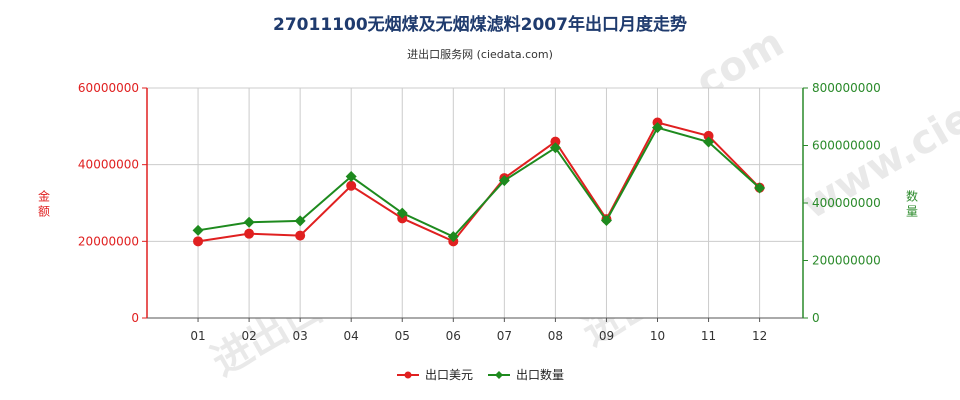 The height and width of the screenshot is (400, 960). Describe the element at coordinates (504, 336) in the screenshot. I see `x-axis-tick-label: 07` at that location.